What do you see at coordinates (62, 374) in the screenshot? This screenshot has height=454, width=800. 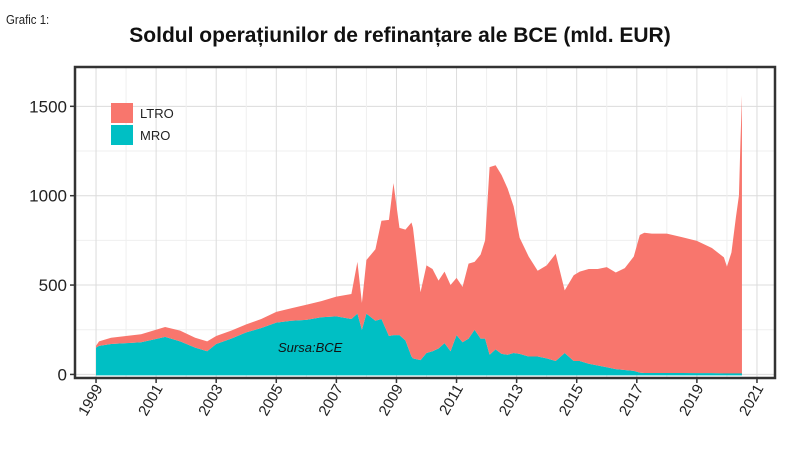 I see `y-tick-label: 0` at bounding box center [62, 374].